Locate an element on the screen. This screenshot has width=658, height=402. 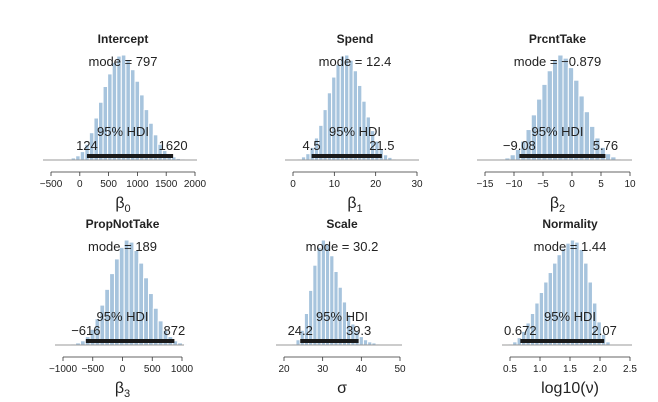
panel-spend: Spend mode = 12.4 95% HDI 4.5 21.5 0 10 20 30 β1 is located at coordinates (354, 123).